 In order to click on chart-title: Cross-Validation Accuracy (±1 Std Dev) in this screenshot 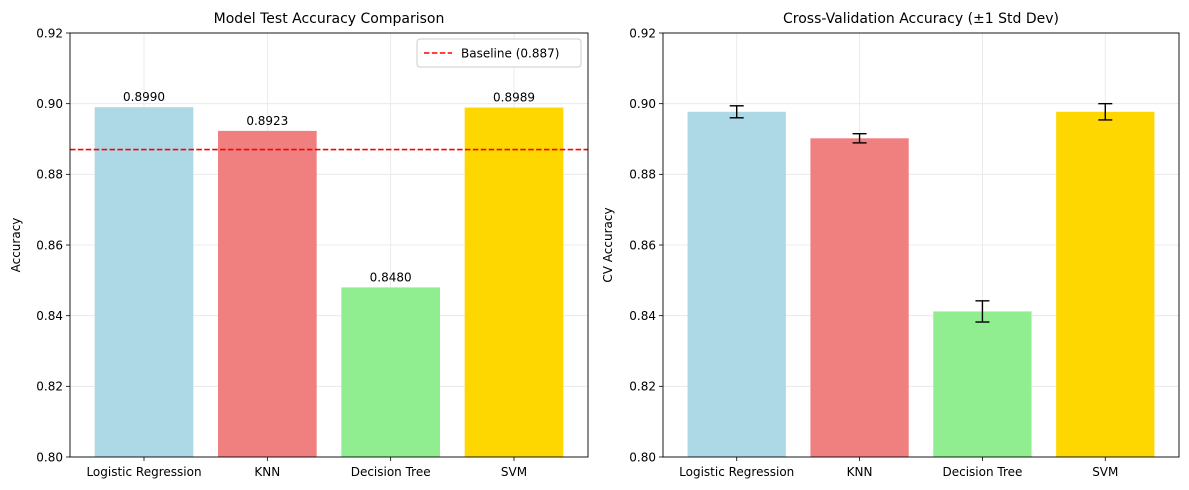, I will do `click(921, 19)`.